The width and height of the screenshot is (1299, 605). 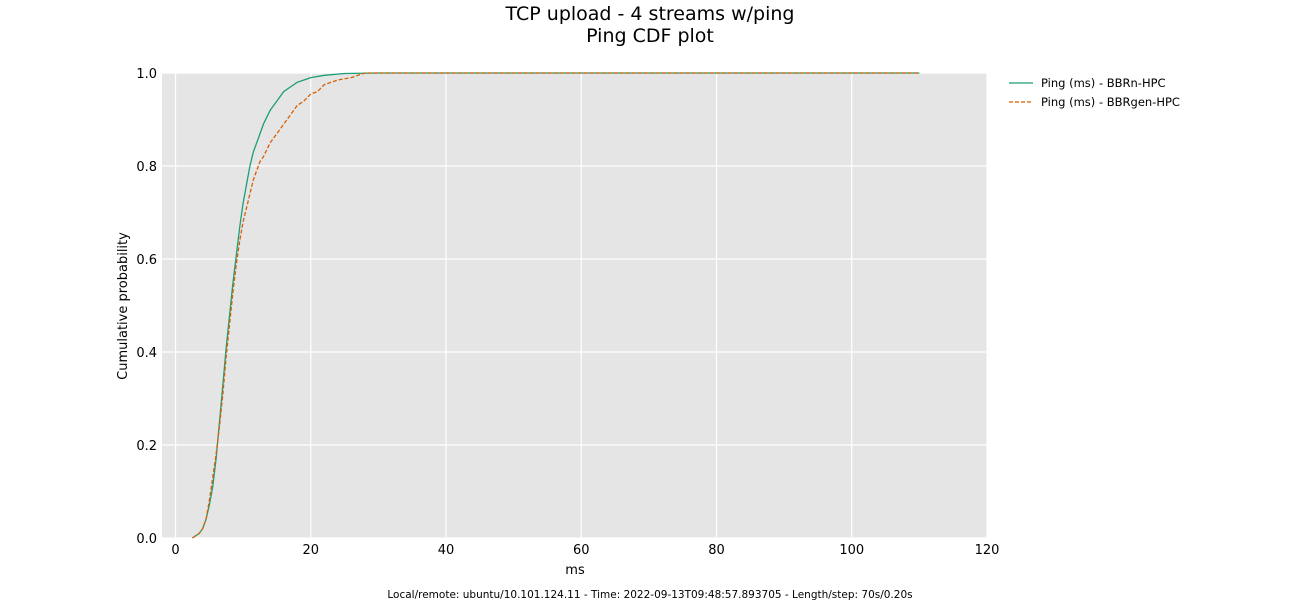 What do you see at coordinates (123, 306) in the screenshot?
I see `y-axis-label: Cumulative probability` at bounding box center [123, 306].